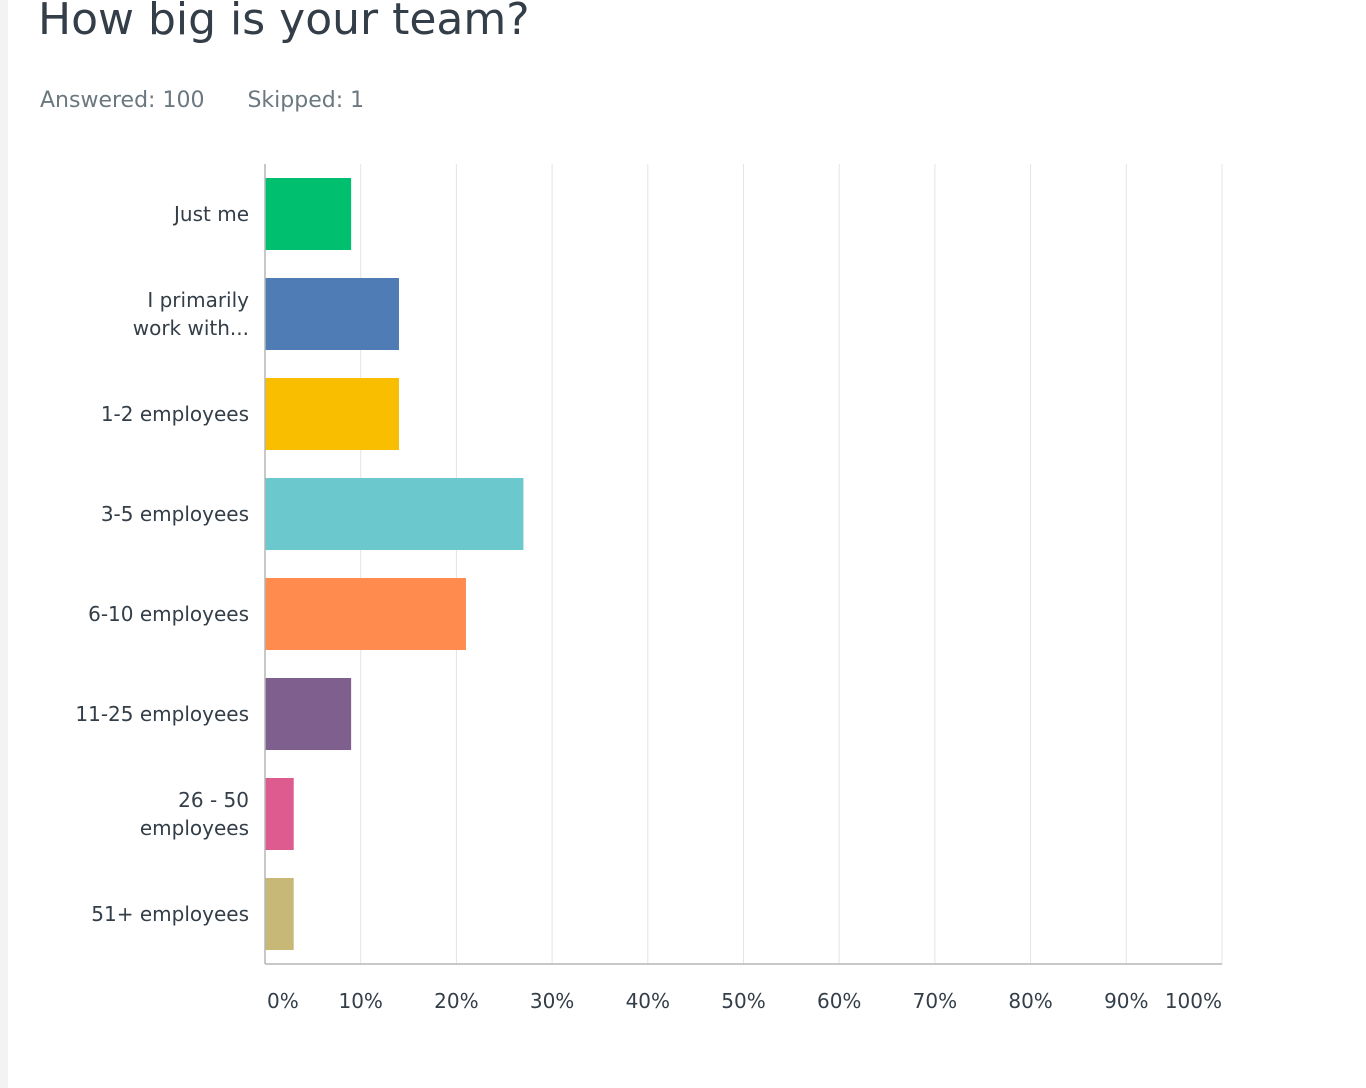 This screenshot has width=1366, height=1088. I want to click on tick-label: 50%, so click(743, 1001).